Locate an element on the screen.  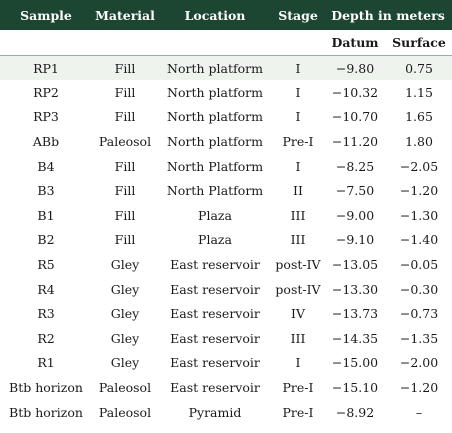
cell-surface: −1.35 is located at coordinates (419, 338).